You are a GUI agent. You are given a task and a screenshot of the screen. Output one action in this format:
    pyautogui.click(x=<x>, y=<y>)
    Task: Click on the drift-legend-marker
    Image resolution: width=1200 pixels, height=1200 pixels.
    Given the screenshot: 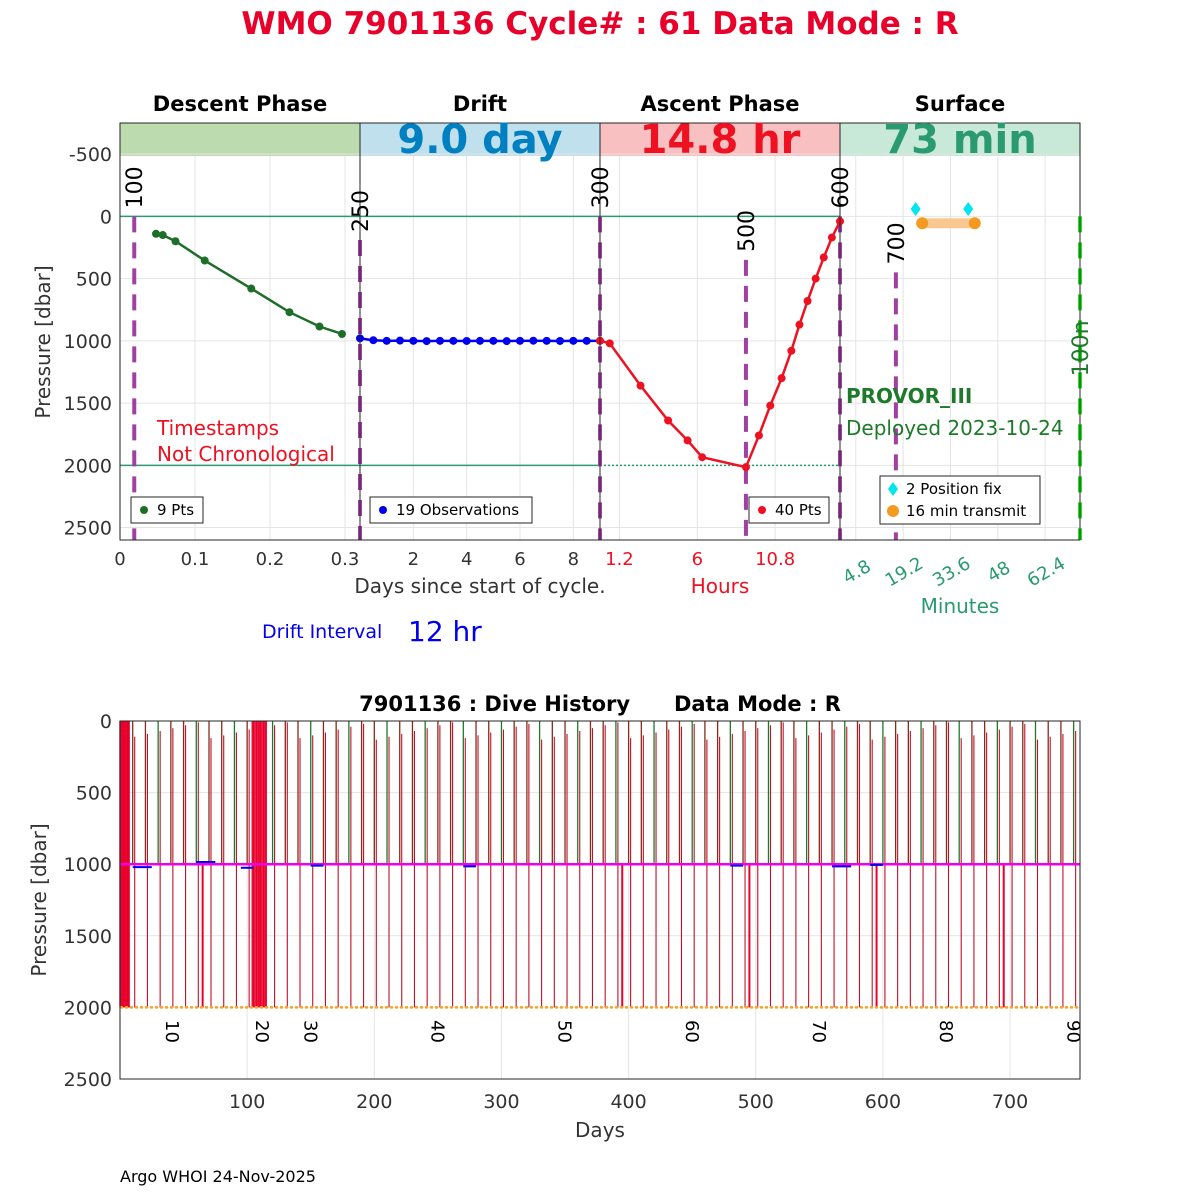 What is the action you would take?
    pyautogui.click(x=383, y=510)
    